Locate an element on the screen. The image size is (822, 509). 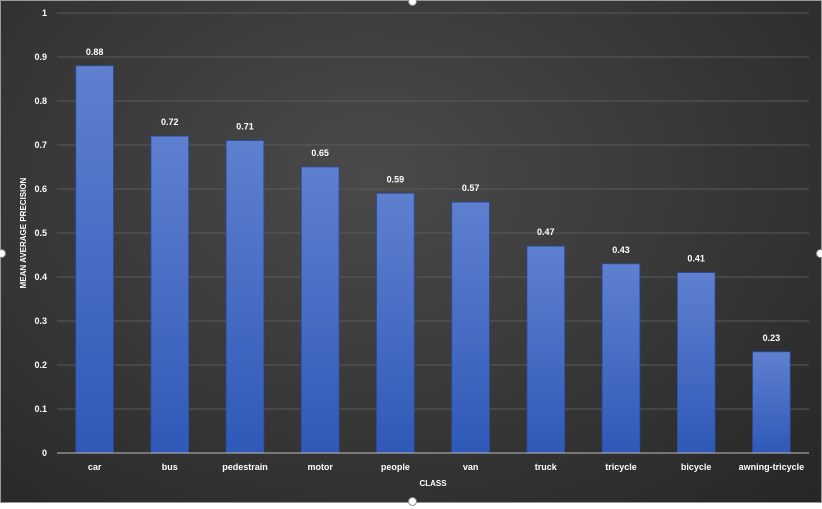
data-label: 0.23 is located at coordinates (772, 338).